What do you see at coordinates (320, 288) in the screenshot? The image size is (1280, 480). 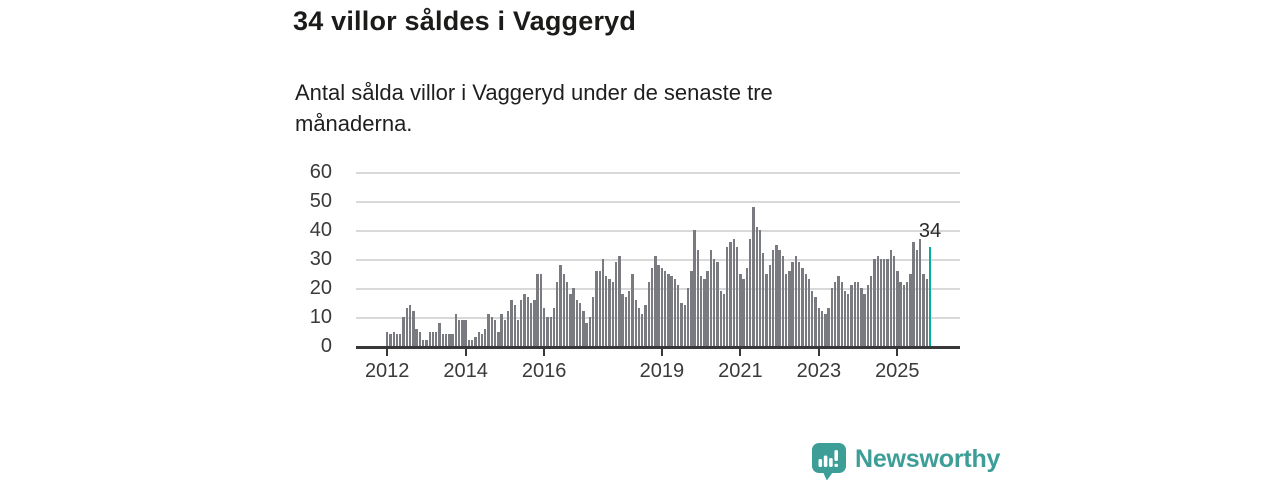 I see `y-tick-label: 20` at bounding box center [320, 288].